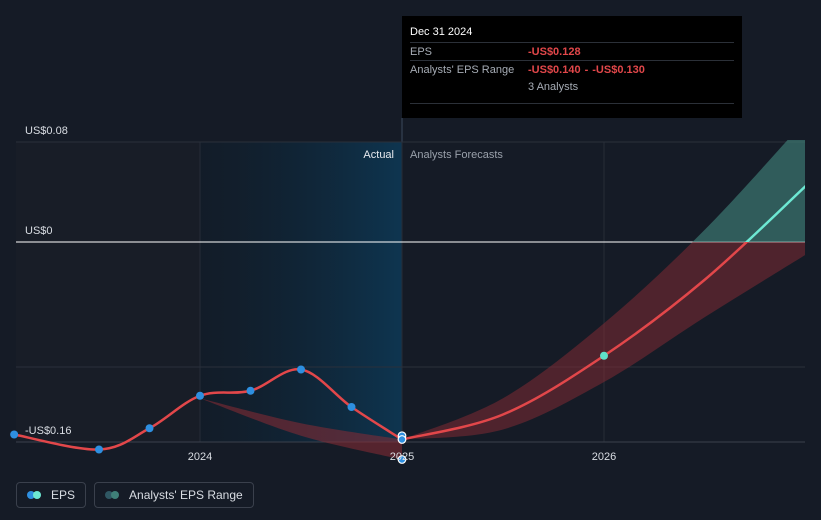 The height and width of the screenshot is (520, 821). I want to click on actual-region-label: Actual, so click(378, 155).